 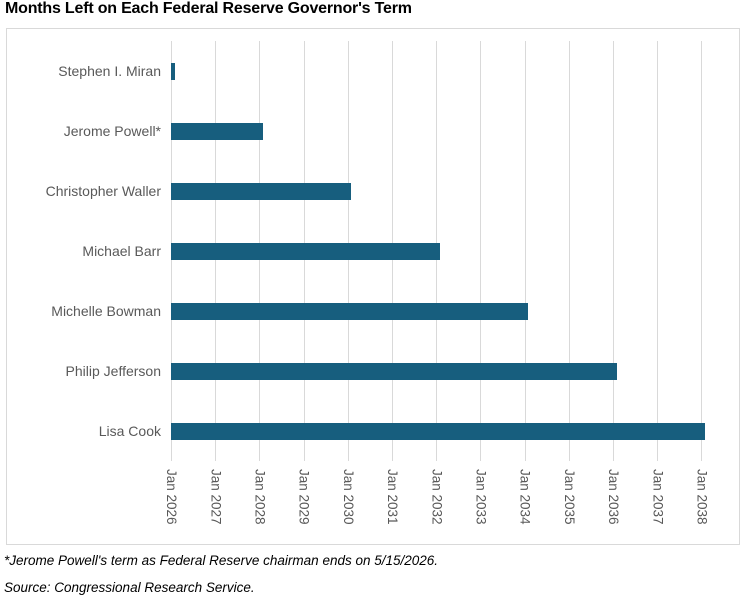 What do you see at coordinates (109, 71) in the screenshot?
I see `category-label: Stephen I. Miran` at bounding box center [109, 71].